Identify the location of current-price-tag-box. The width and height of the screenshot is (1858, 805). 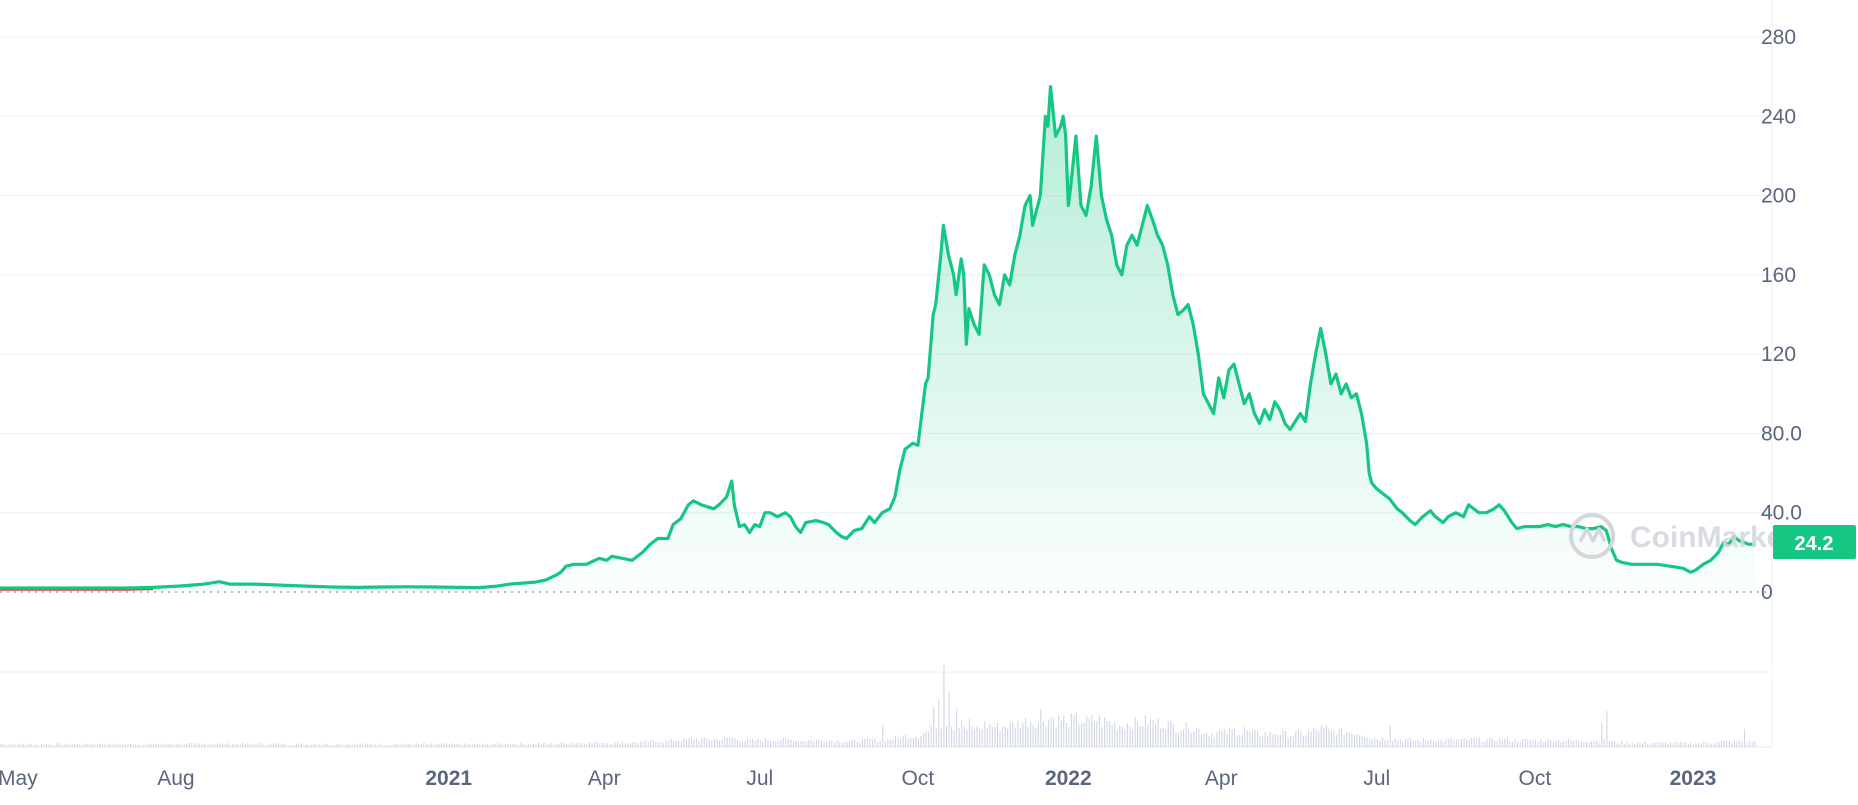
(1814, 542).